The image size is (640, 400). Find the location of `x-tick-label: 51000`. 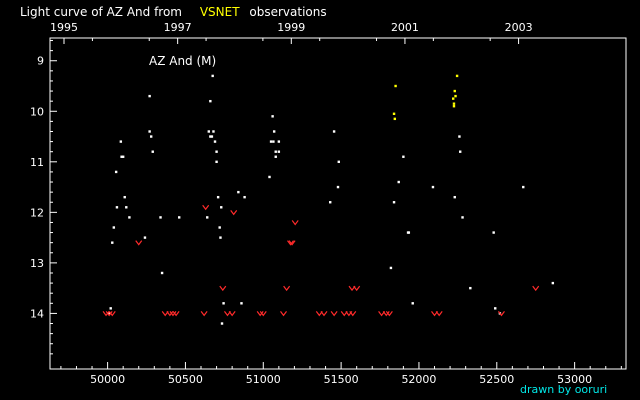

x-tick-label: 51000 is located at coordinates (263, 379).